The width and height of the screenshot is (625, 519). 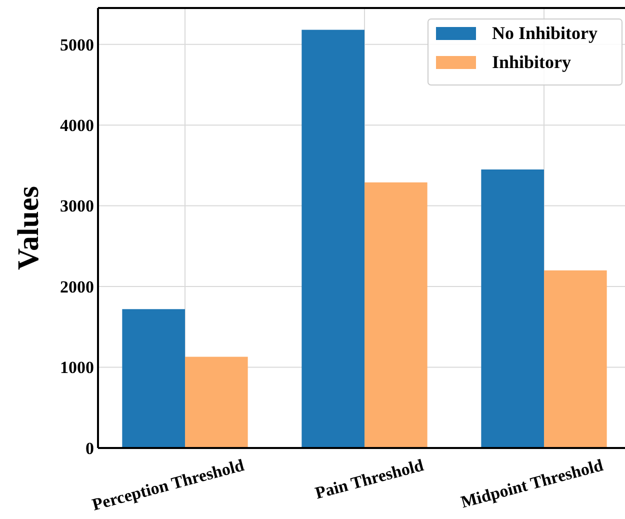 What do you see at coordinates (77, 44) in the screenshot?
I see `y-tick-label: 5000` at bounding box center [77, 44].